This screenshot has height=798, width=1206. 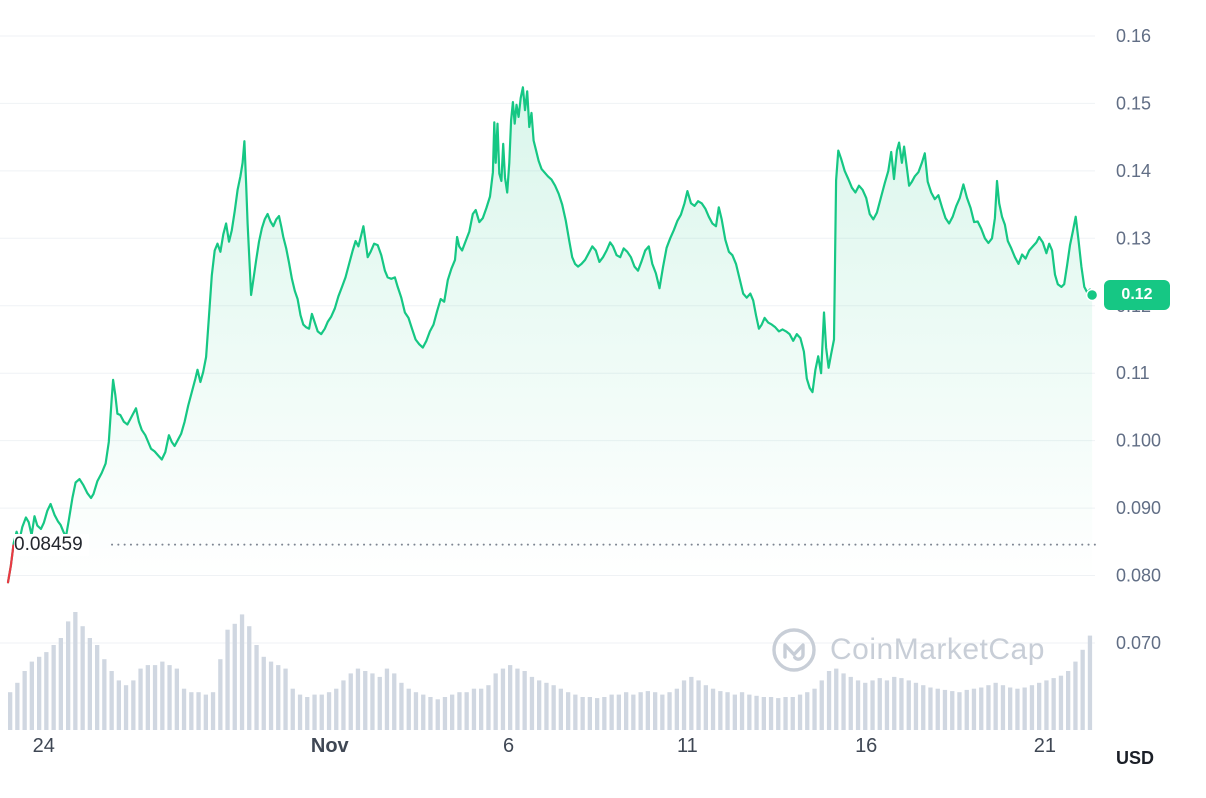 I want to click on current-price-badge: 0.12, so click(x=1137, y=295).